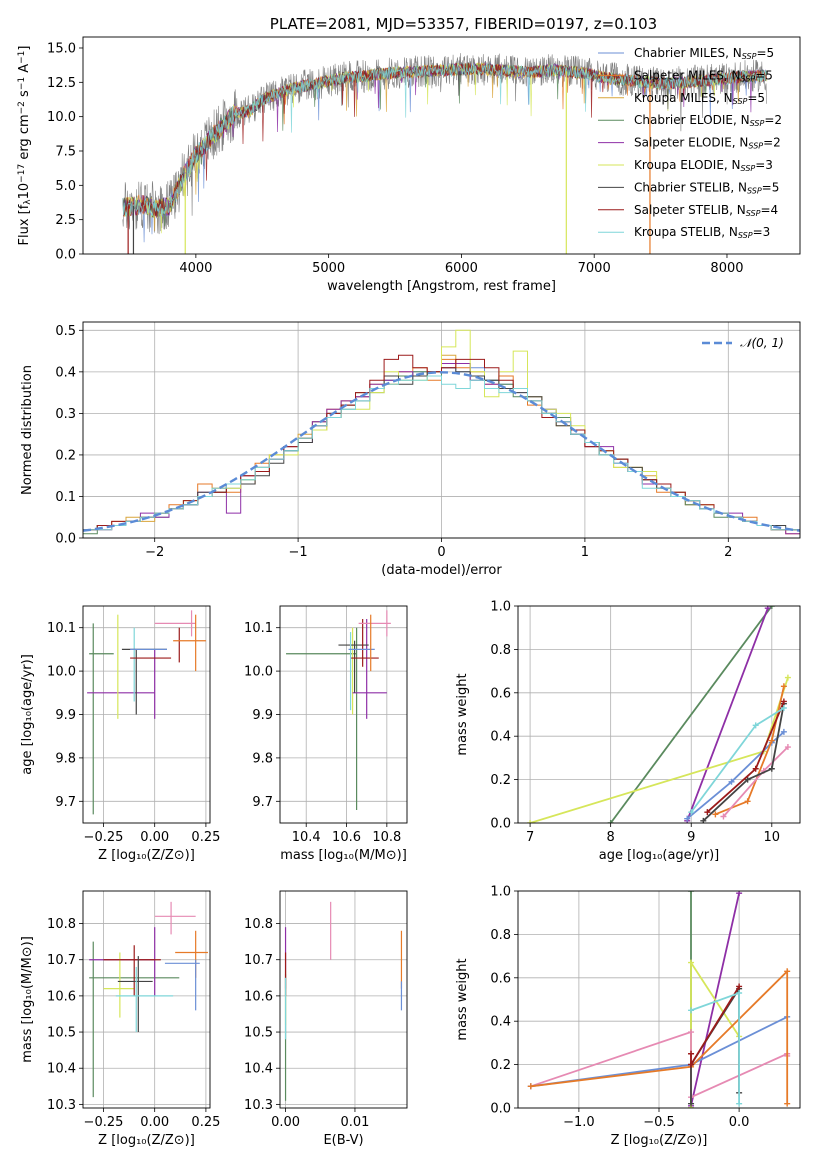 The image size is (819, 1170). Describe the element at coordinates (343, 855) in the screenshot. I see `x-axis-label: mass [log₁₀(M/M⊙)]` at that location.